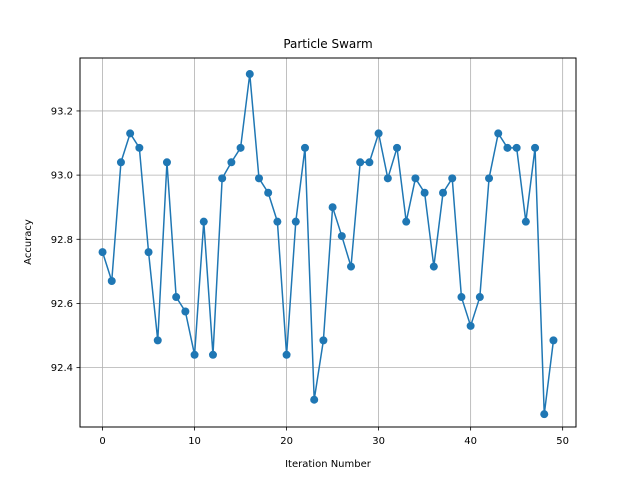  Describe the element at coordinates (378, 441) in the screenshot. I see `x-tick-label: 30` at that location.